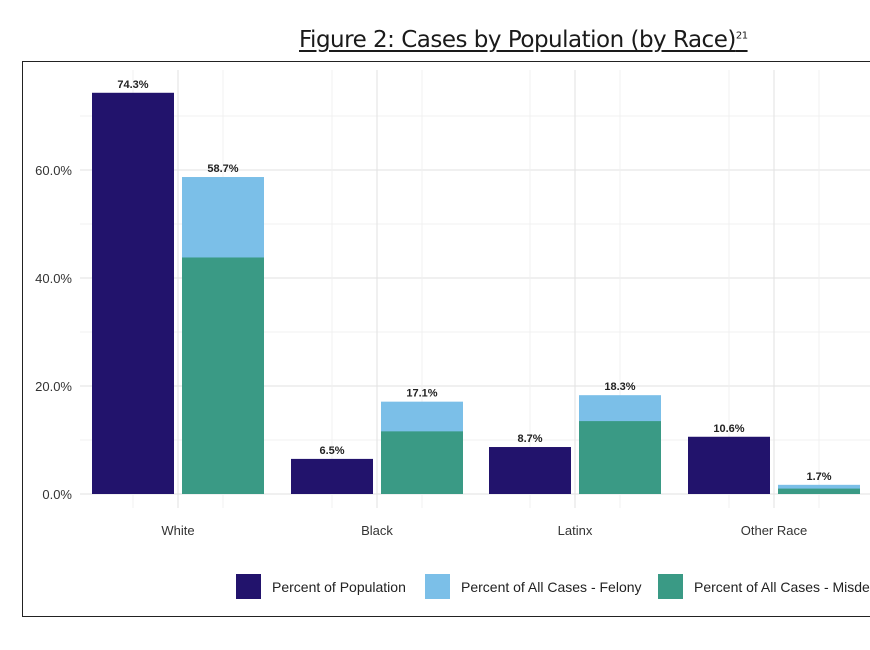  I want to click on x-tick-label: Other Race, so click(774, 530).